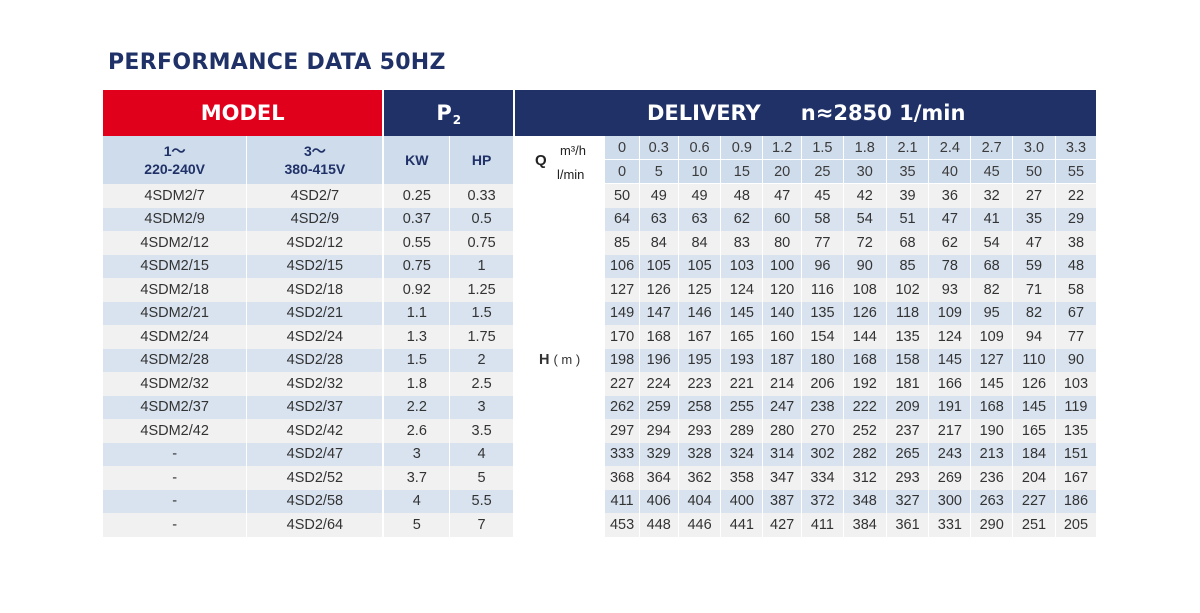 The image size is (1200, 613). I want to click on delivery-header: DELIVERY n≈2850 1/min, so click(805, 113).